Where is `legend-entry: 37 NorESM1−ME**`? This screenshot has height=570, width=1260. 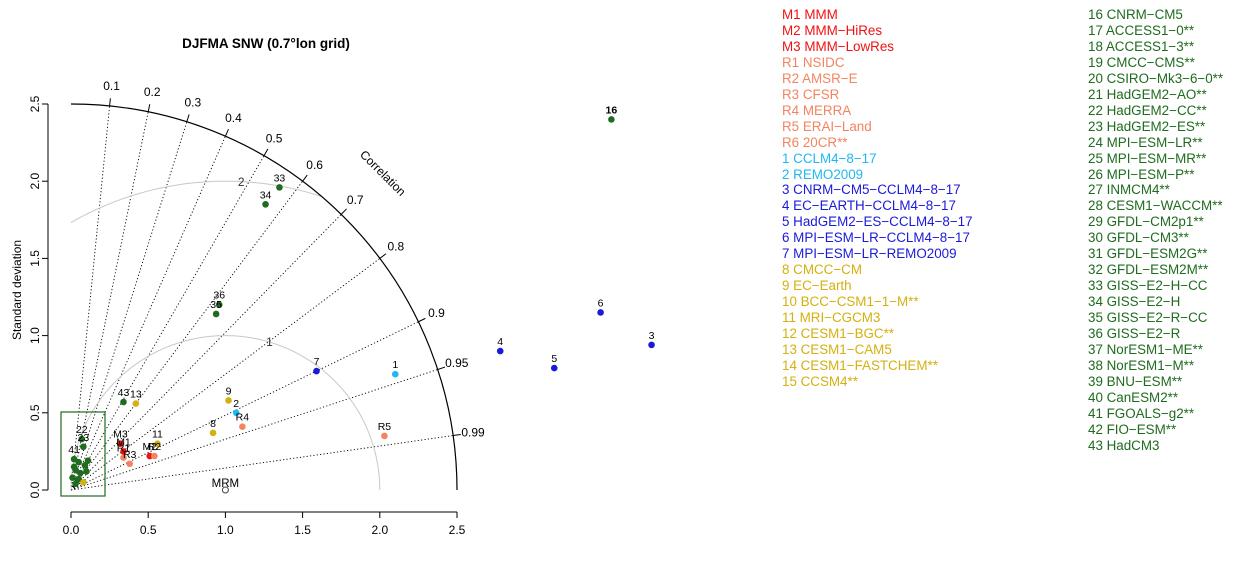 legend-entry: 37 NorESM1−ME** is located at coordinates (1145, 350).